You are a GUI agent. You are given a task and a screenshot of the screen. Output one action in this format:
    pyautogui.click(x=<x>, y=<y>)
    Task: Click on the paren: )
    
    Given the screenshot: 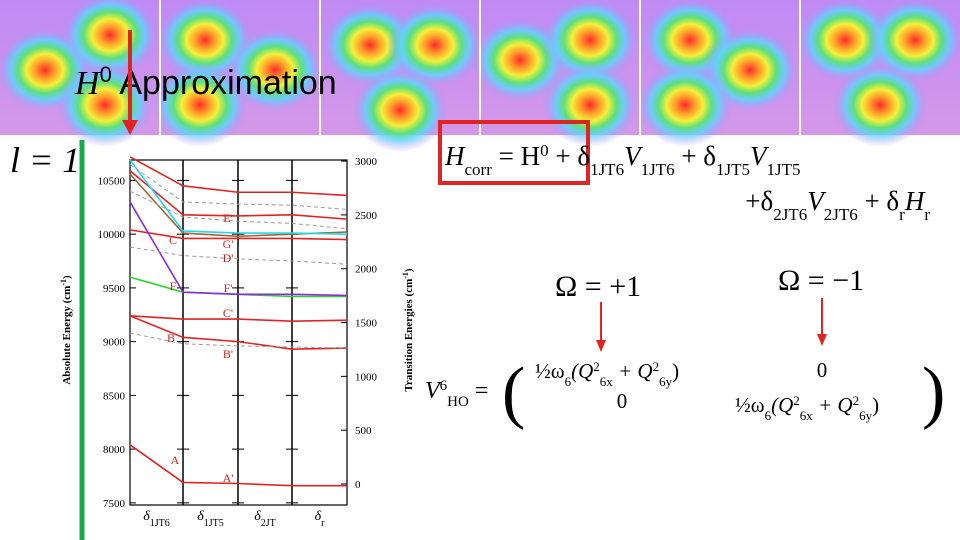 What is the action you would take?
    pyautogui.click(x=933, y=392)
    